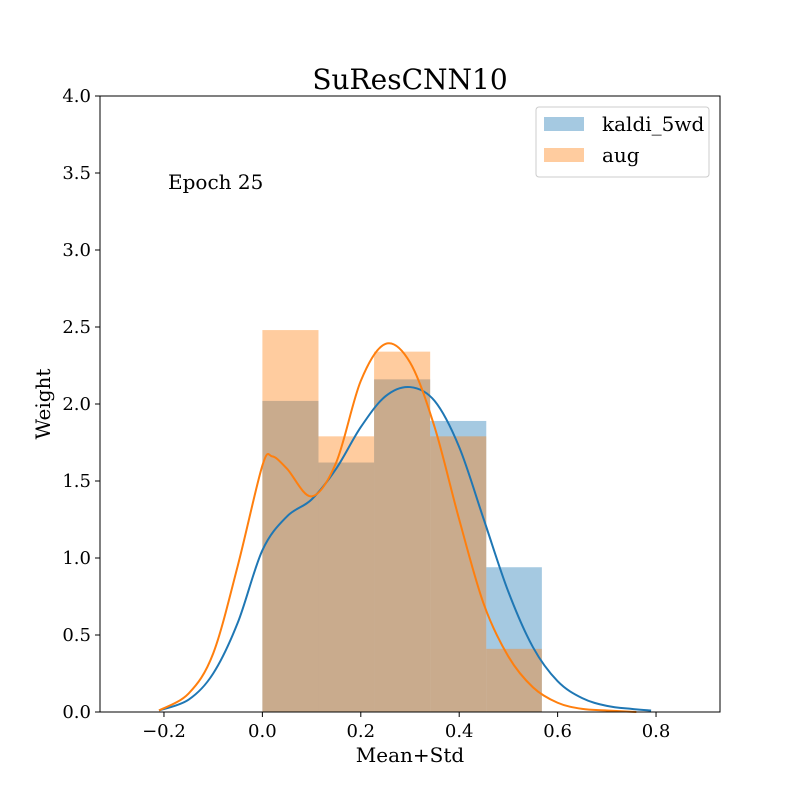 The image size is (800, 800). I want to click on chart-title: SuResCNN10, so click(409, 79).